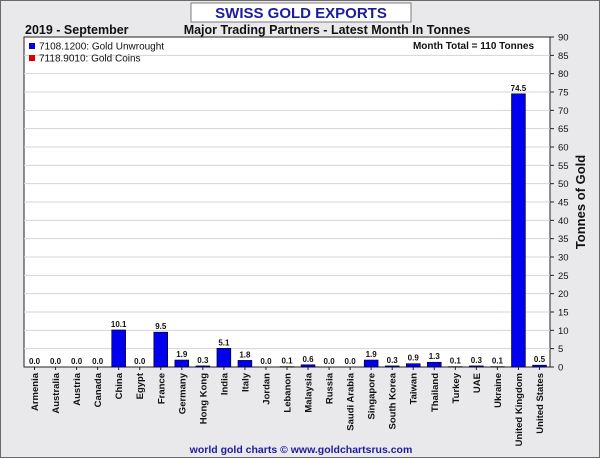 This screenshot has height=459, width=600. I want to click on value-label: 1.8, so click(245, 354).